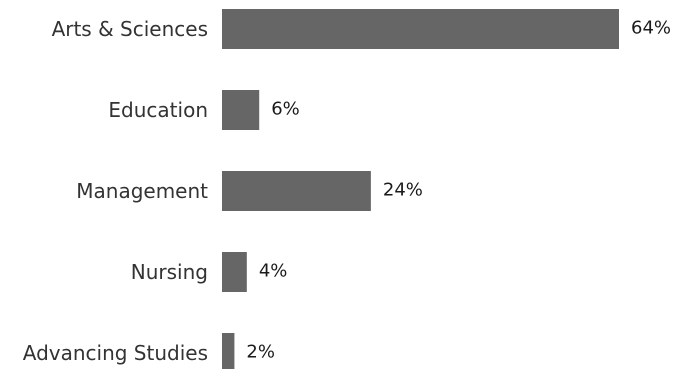 The height and width of the screenshot is (369, 677). I want to click on bar-education, so click(241, 110).